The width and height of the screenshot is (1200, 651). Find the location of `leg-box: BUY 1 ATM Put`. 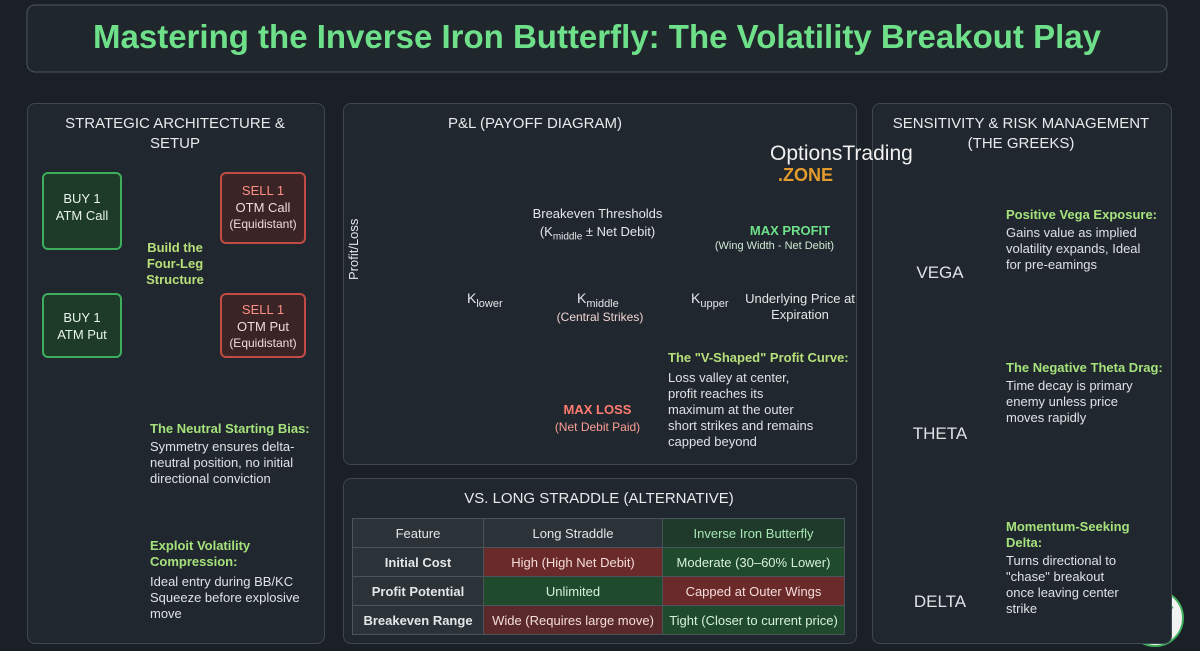

leg-box: BUY 1 ATM Put is located at coordinates (82, 325).